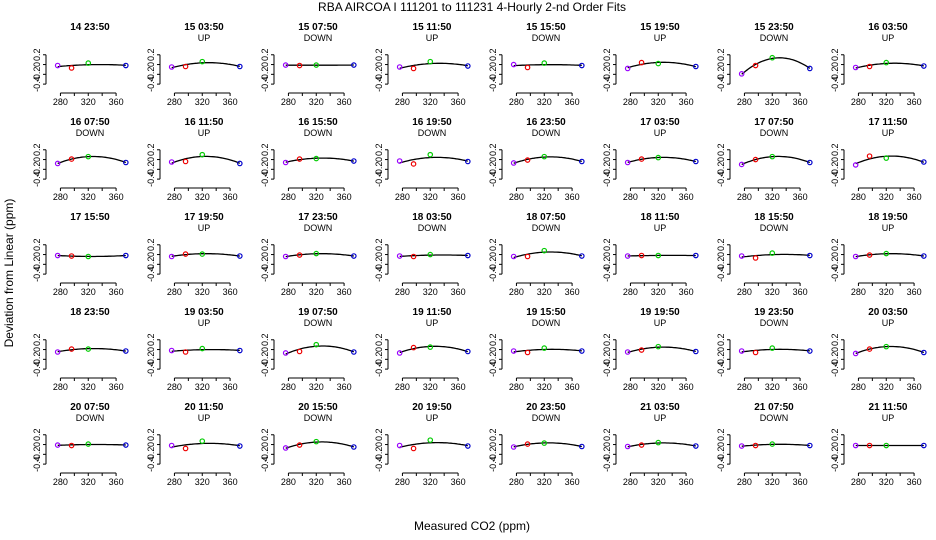  What do you see at coordinates (318, 217) in the screenshot?
I see `panel-title: 17 23:50` at bounding box center [318, 217].